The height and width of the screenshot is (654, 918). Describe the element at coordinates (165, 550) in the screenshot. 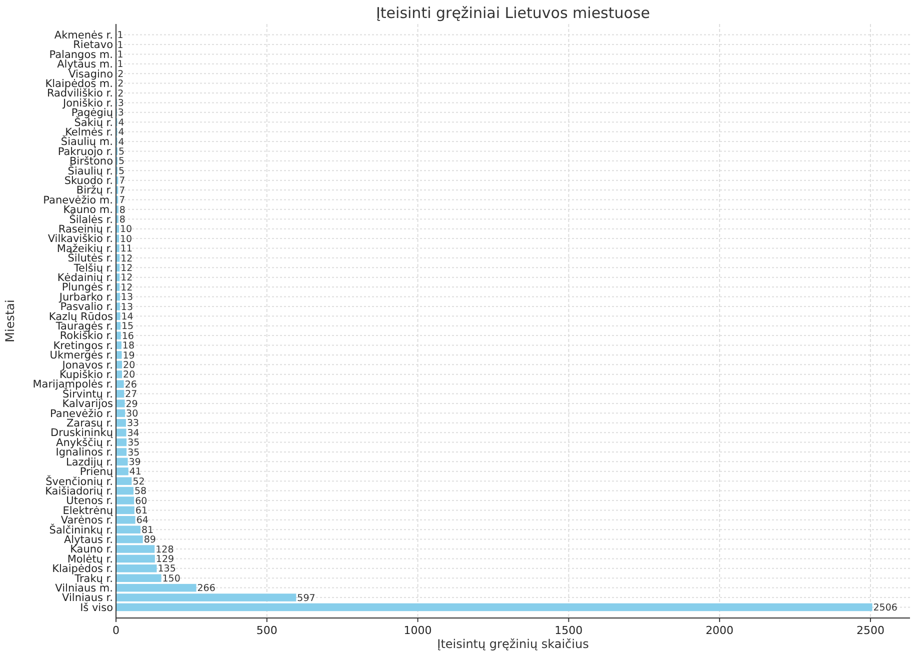

I see `data-label: 128` at that location.